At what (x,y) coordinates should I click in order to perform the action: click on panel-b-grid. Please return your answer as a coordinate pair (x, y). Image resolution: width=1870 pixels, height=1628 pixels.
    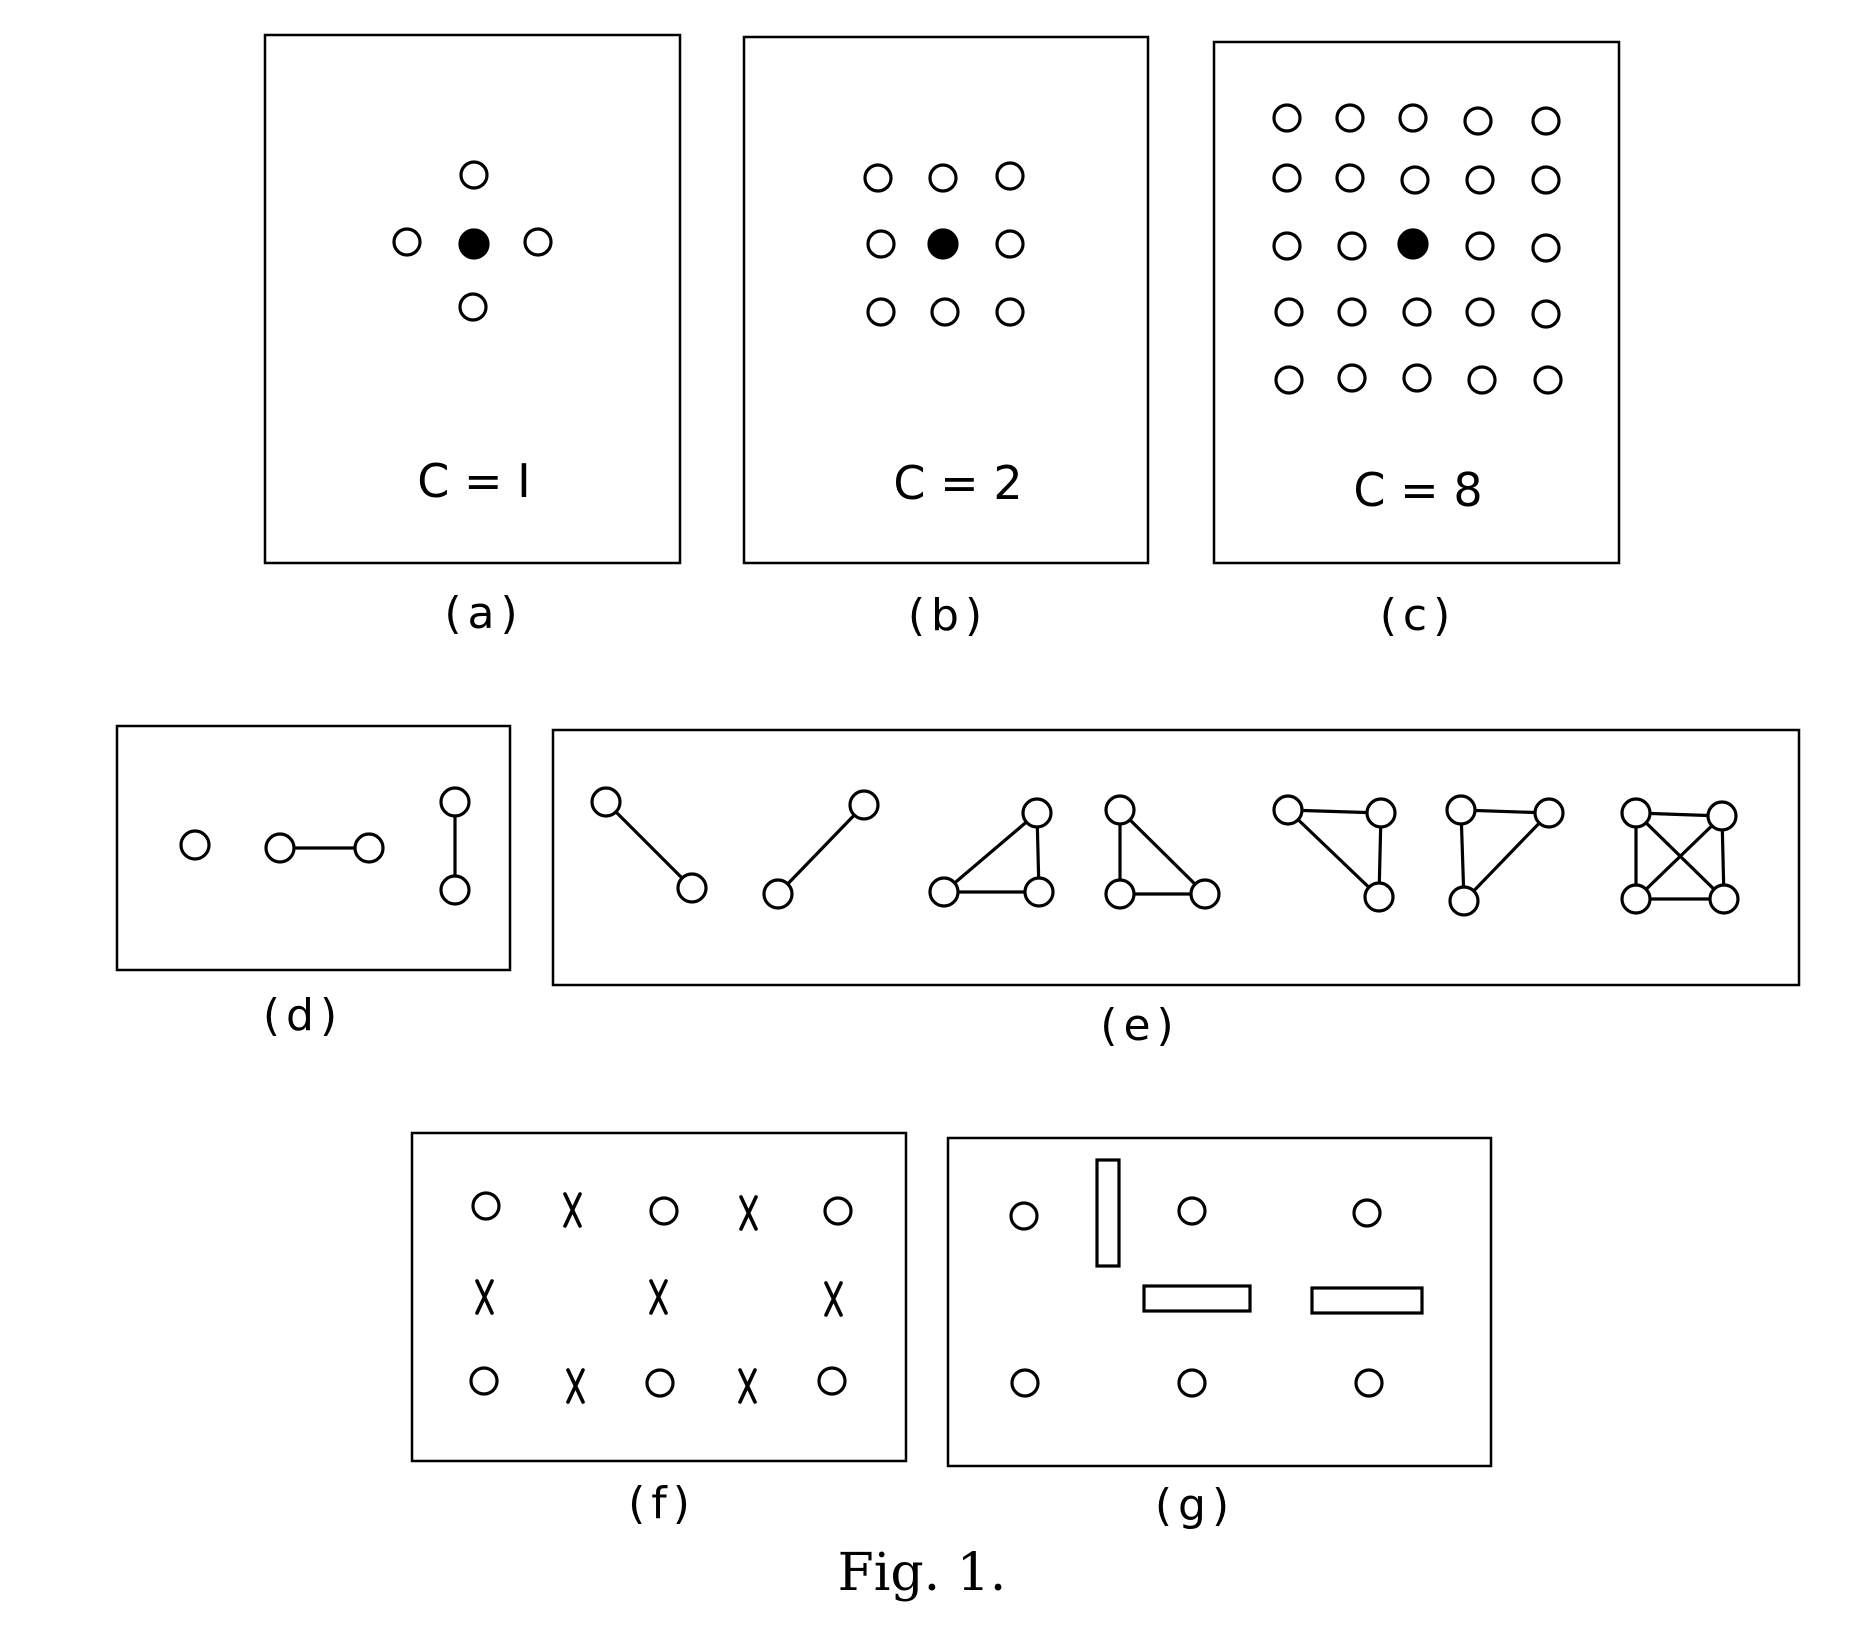
    Looking at the image, I should click on (944, 244).